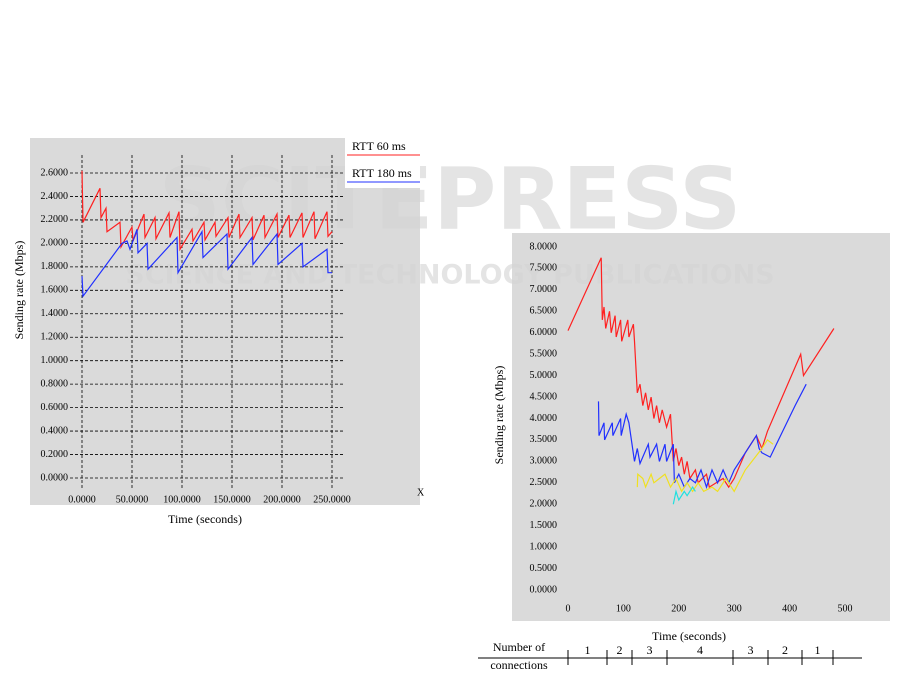 The height and width of the screenshot is (674, 901). What do you see at coordinates (382, 173) in the screenshot?
I see `legend-label: RTT 180 ms` at bounding box center [382, 173].